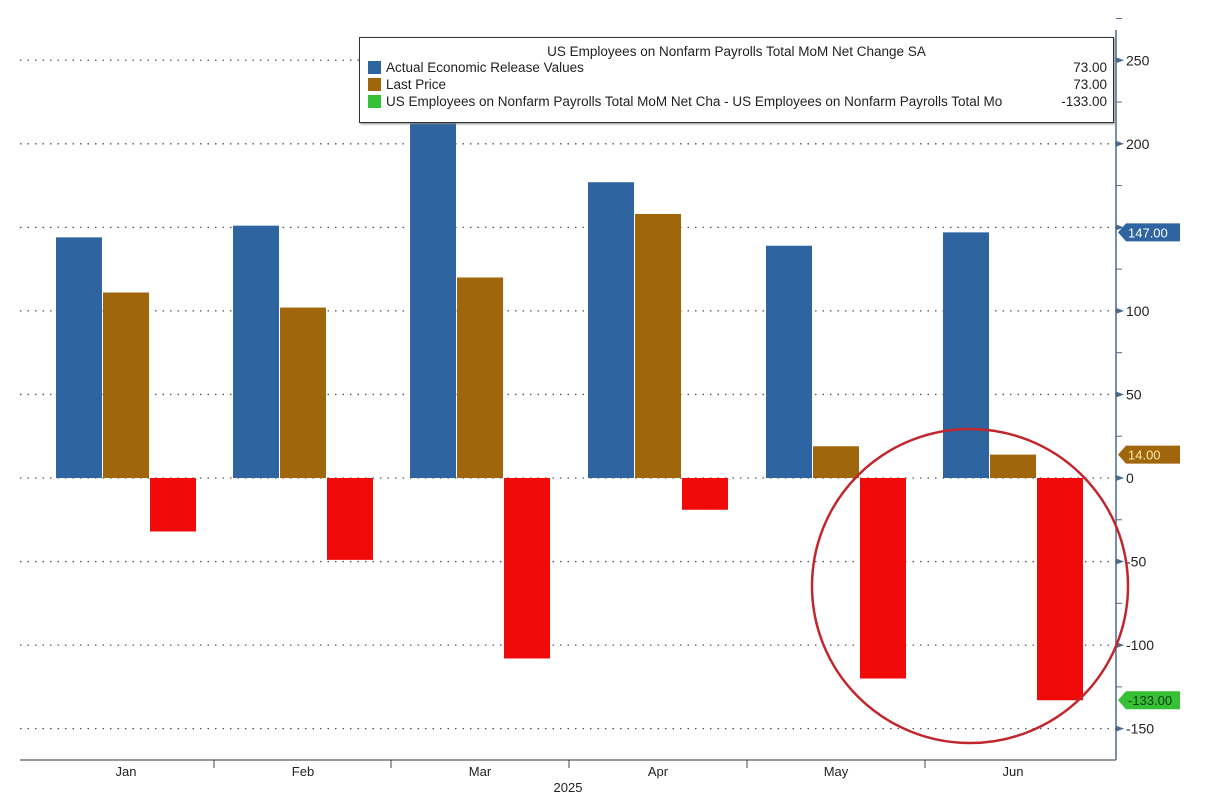  Describe the element at coordinates (1140, 645) in the screenshot. I see `y-tick-label: -100` at that location.